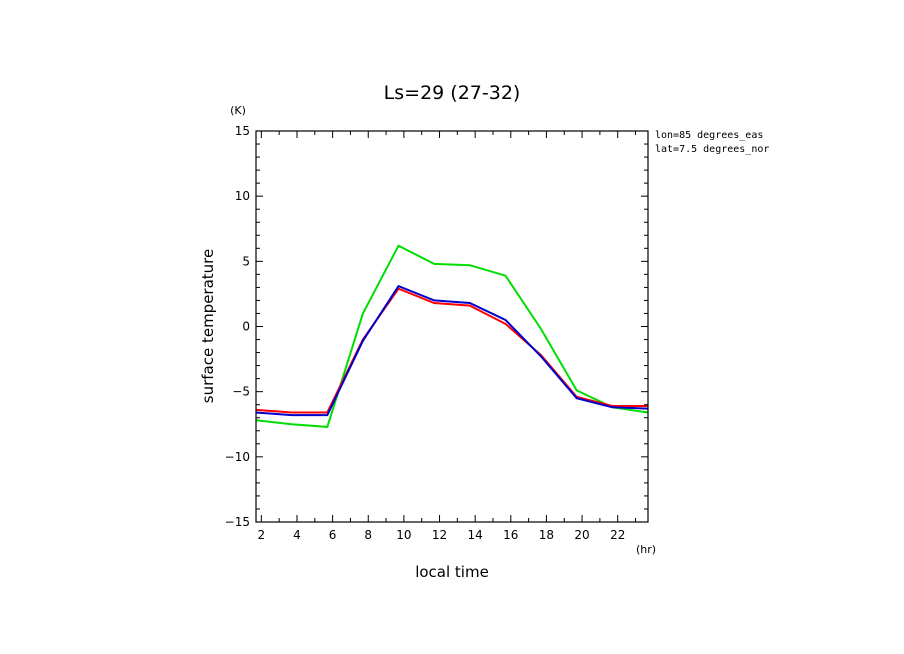  I want to click on x-tick-label: 4, so click(297, 535).